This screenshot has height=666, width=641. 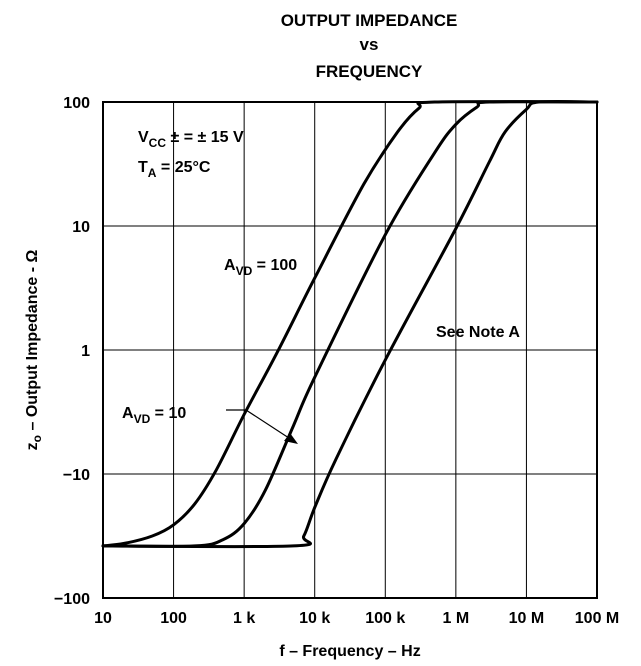 I want to click on x-tick-label: 1 k, so click(x=244, y=618).